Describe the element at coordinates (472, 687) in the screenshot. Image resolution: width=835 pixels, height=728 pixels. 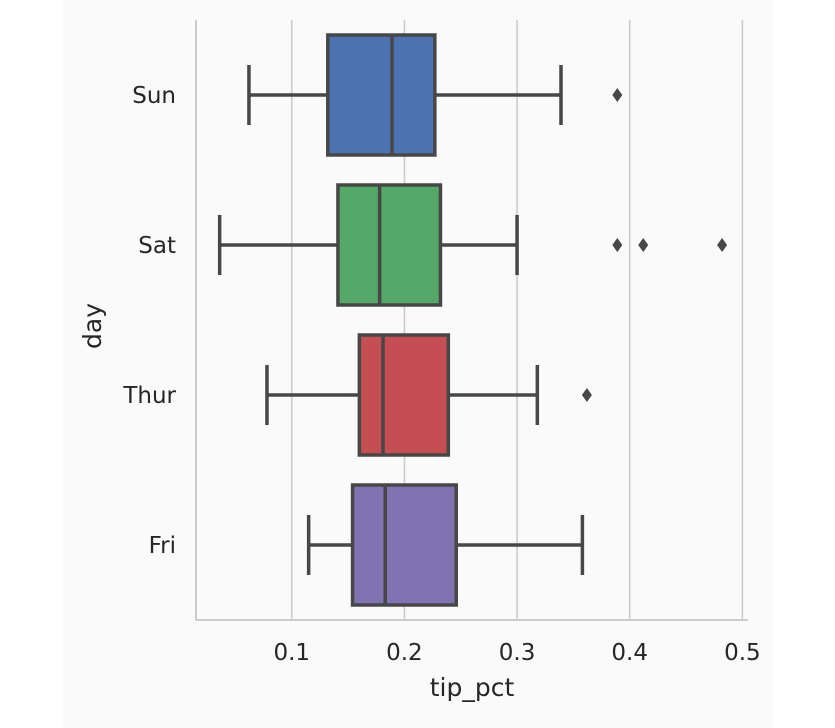
I see `x-axis-label: tip_pct` at that location.